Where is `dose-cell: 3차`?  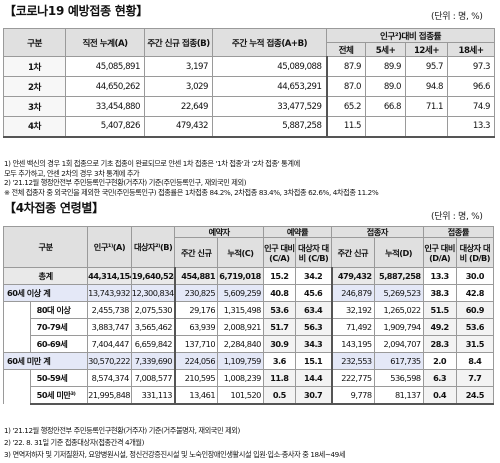 dose-cell: 3차 is located at coordinates (34, 106).